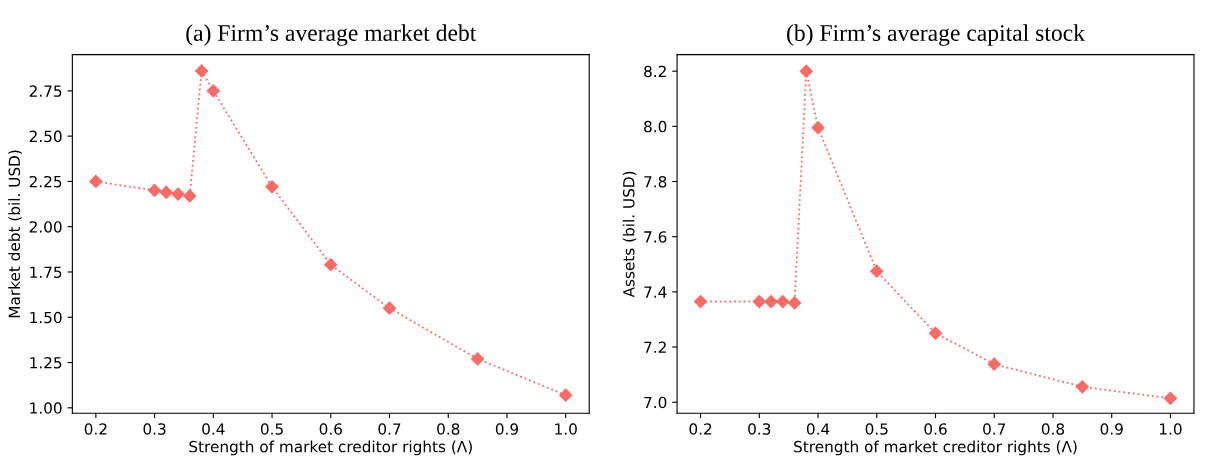 This screenshot has width=1206, height=475. What do you see at coordinates (655, 71) in the screenshot?
I see `y-tick-label: 8.2` at bounding box center [655, 71].